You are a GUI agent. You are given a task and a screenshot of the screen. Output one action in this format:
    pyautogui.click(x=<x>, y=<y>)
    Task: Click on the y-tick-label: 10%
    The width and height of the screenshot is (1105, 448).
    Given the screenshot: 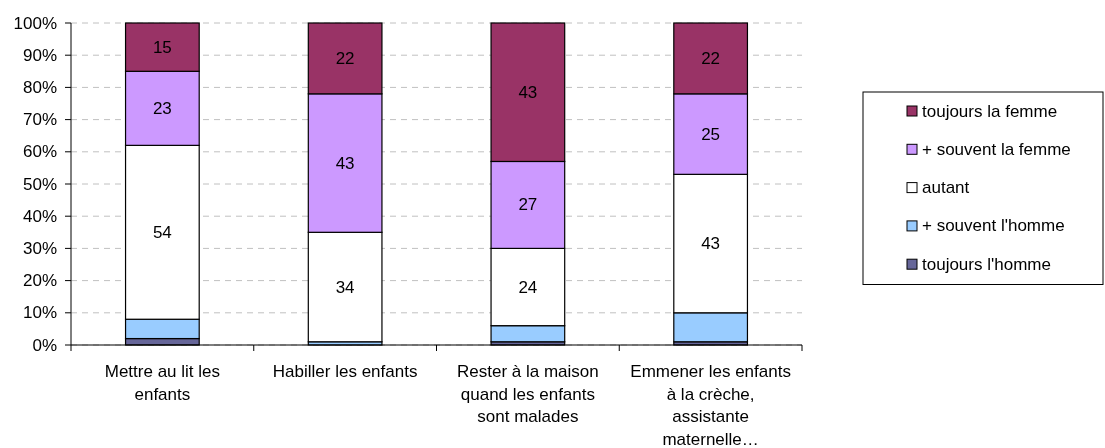 What is the action you would take?
    pyautogui.click(x=39, y=313)
    